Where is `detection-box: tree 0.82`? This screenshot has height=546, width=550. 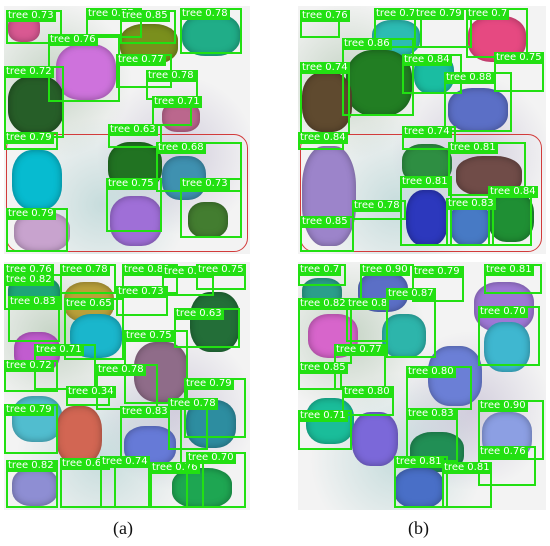 detection-box: tree 0.82 is located at coordinates (33, 292).